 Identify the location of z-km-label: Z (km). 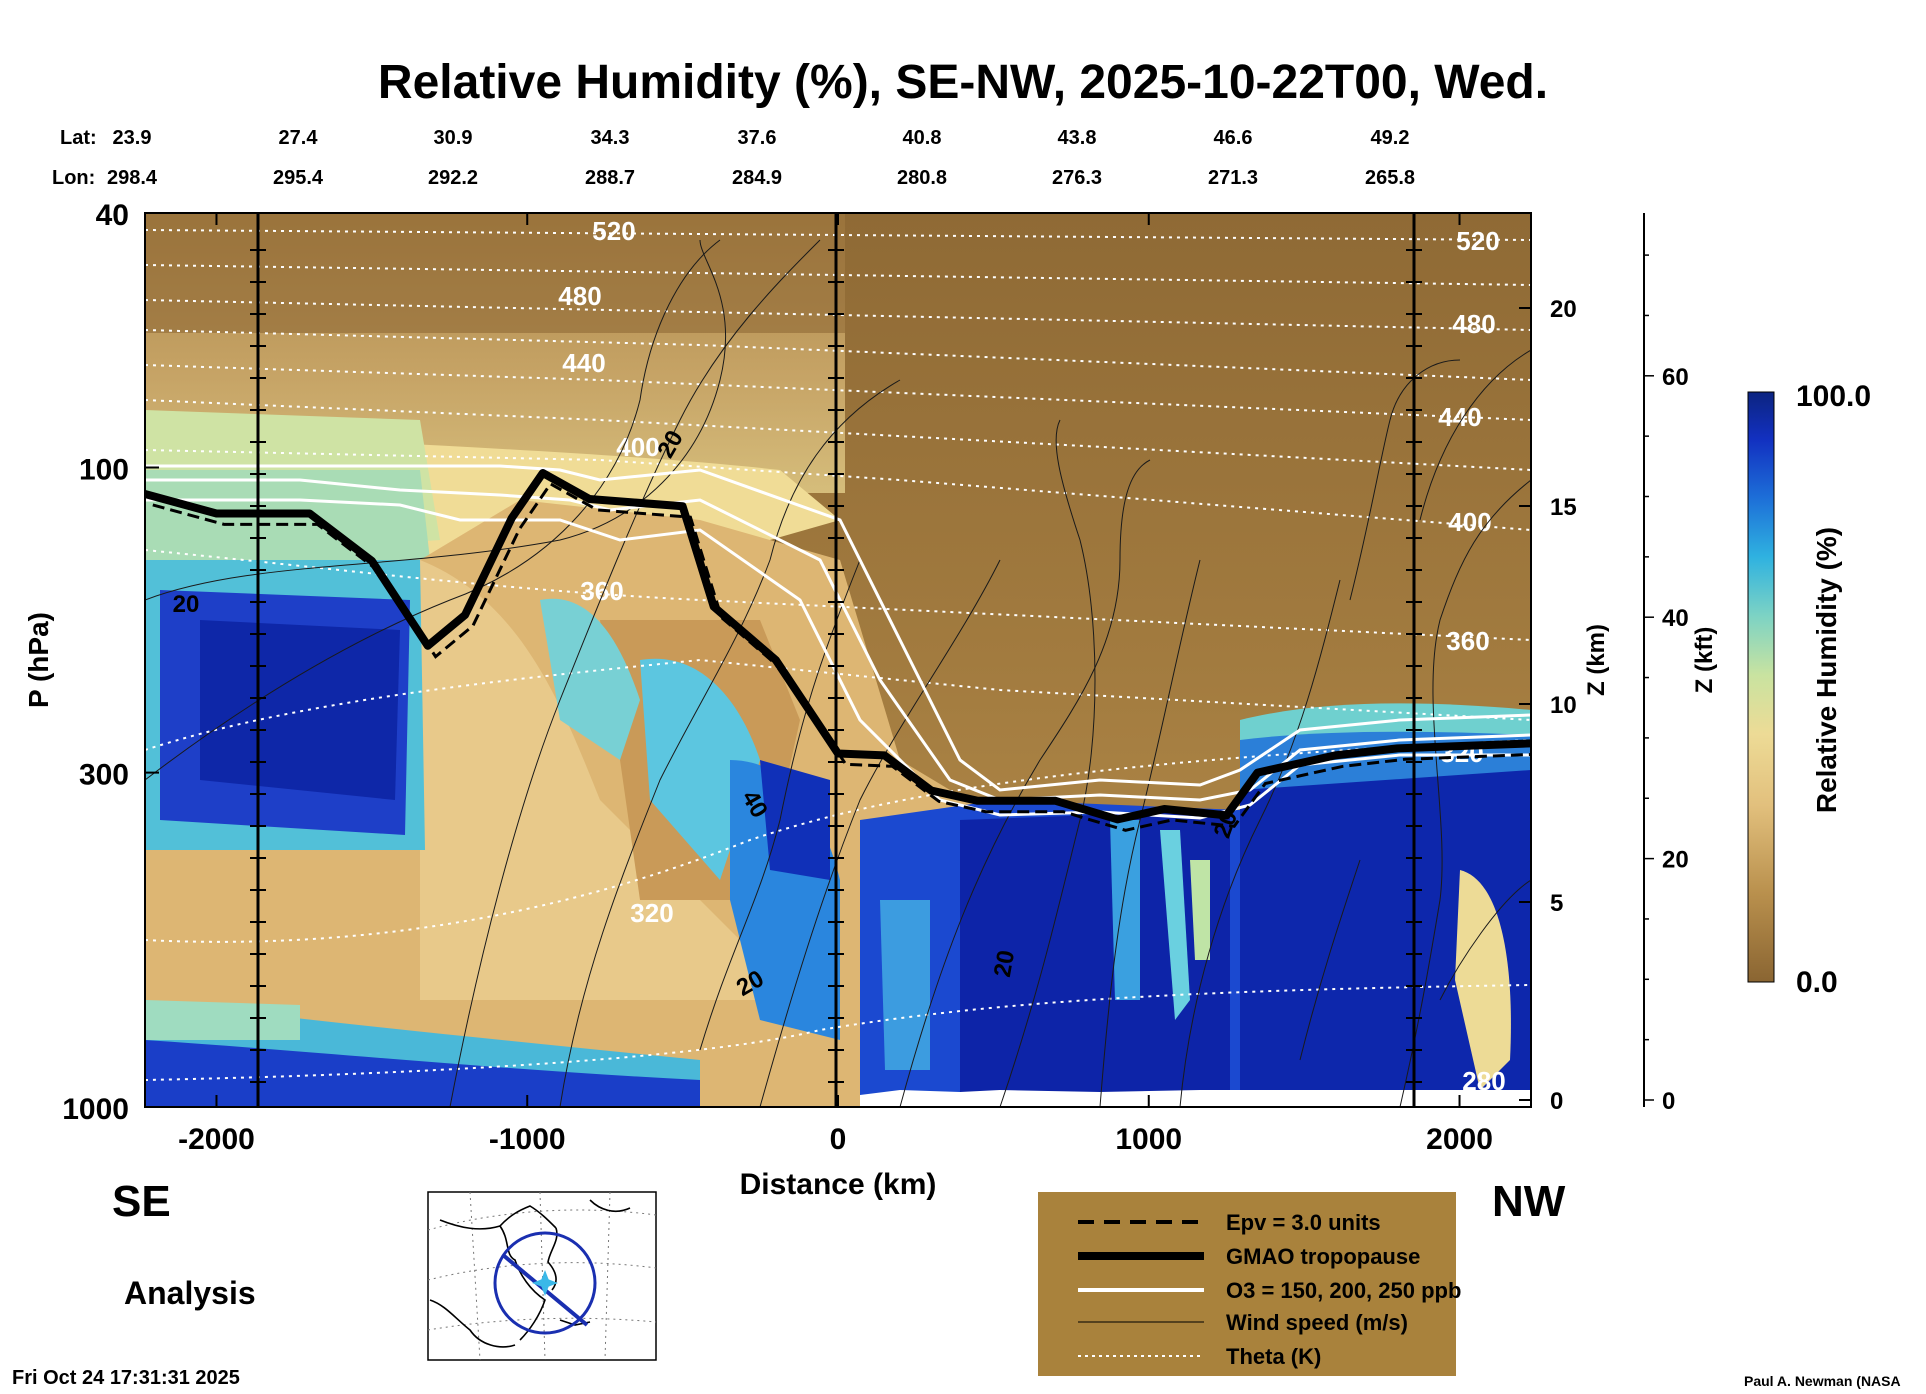
(1596, 660).